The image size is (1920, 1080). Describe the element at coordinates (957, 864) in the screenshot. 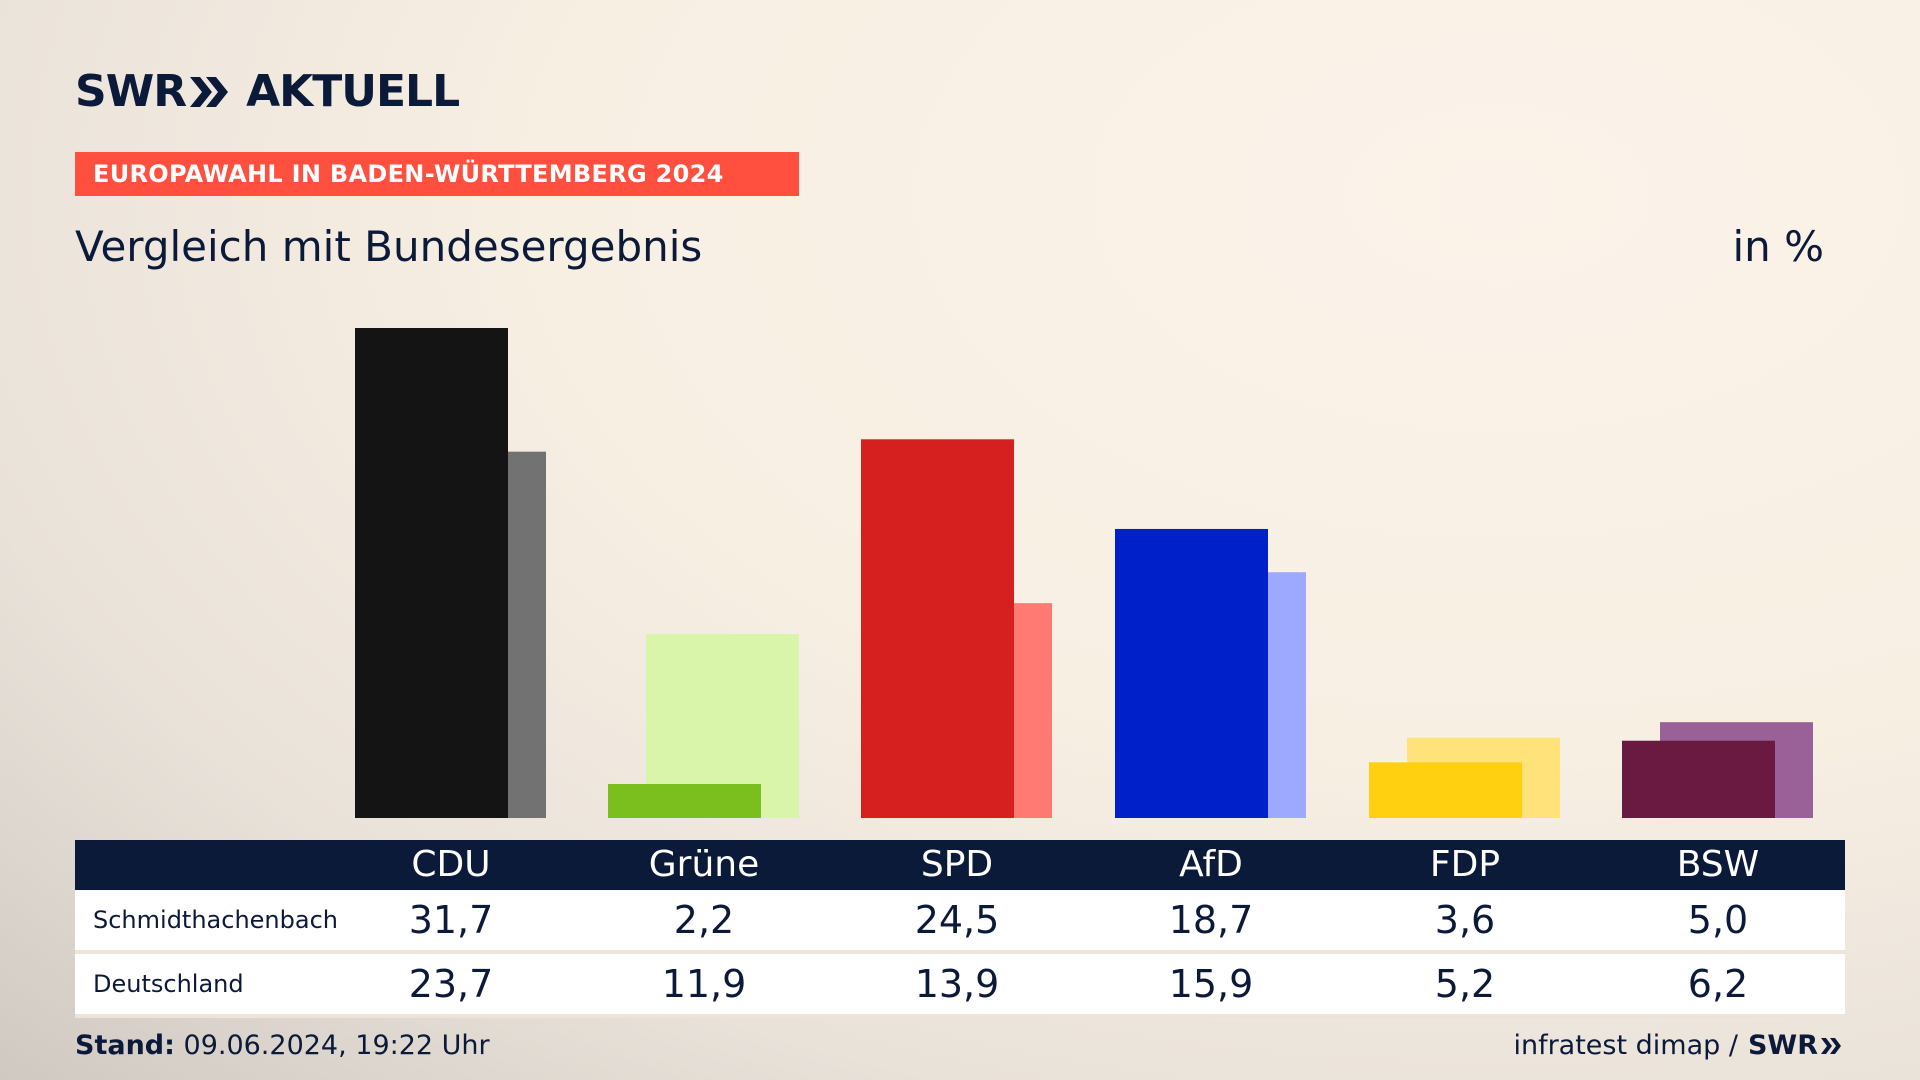

I see `column-header: SPD` at that location.